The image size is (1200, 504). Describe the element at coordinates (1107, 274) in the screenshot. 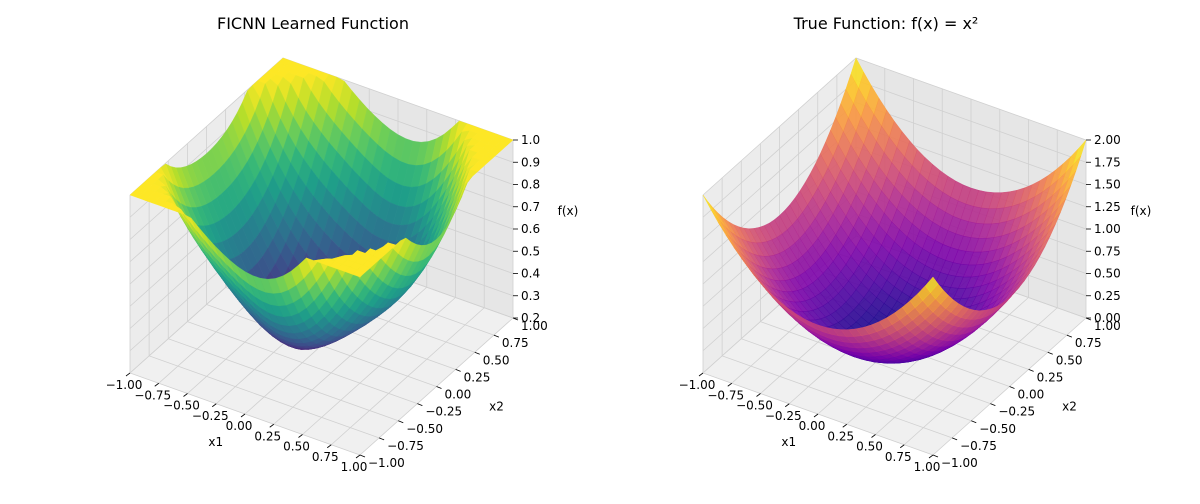

I see `z-tick-label: 0.50` at that location.